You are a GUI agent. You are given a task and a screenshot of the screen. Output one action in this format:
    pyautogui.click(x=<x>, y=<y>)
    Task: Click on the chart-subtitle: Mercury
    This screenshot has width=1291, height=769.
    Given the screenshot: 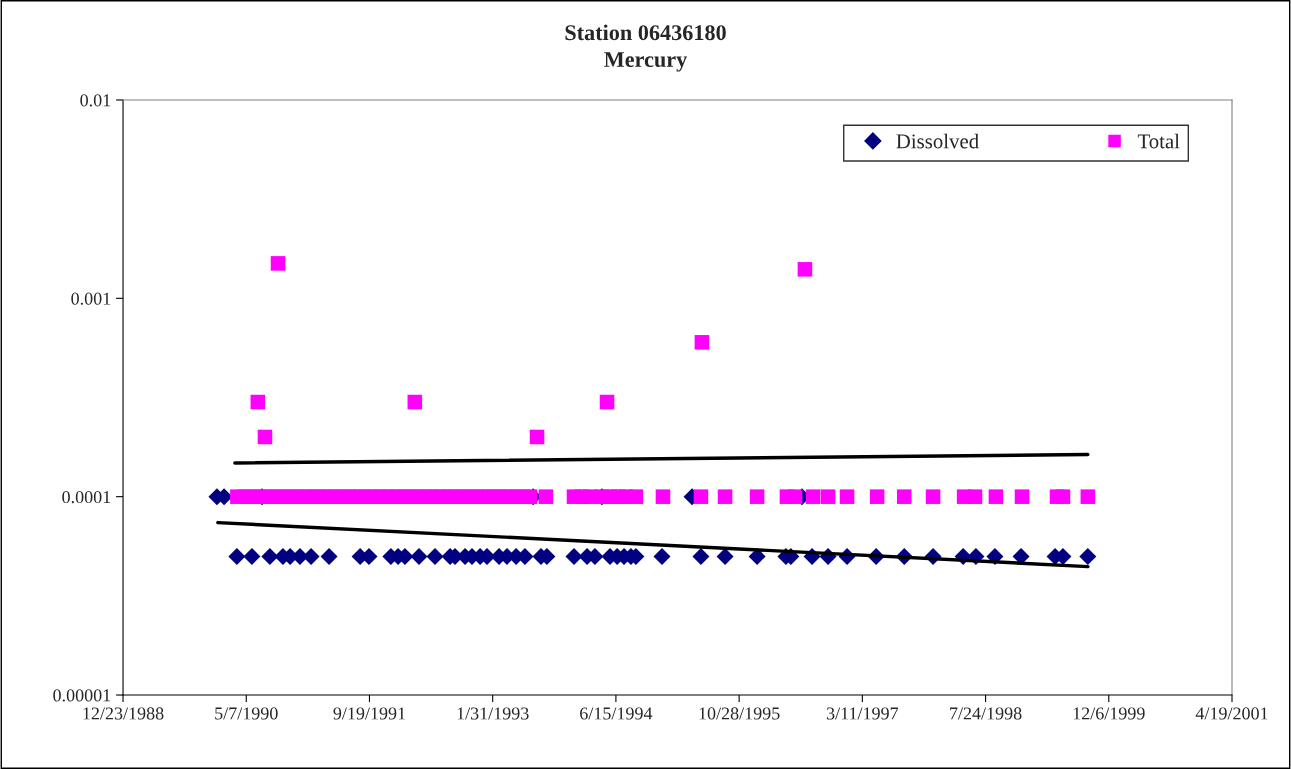 What is the action you would take?
    pyautogui.click(x=646, y=62)
    